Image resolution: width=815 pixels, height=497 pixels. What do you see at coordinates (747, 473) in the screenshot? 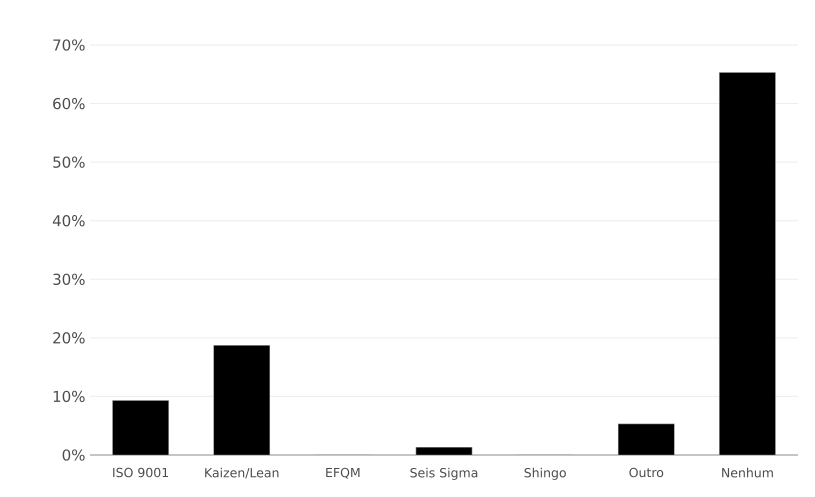
I see `x-tick-label: Nenhum` at bounding box center [747, 473].